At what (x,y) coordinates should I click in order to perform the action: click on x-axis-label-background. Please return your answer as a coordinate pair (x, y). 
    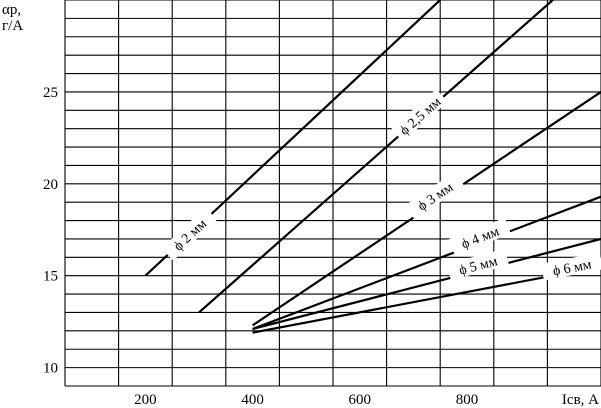
    Looking at the image, I should click on (574, 398).